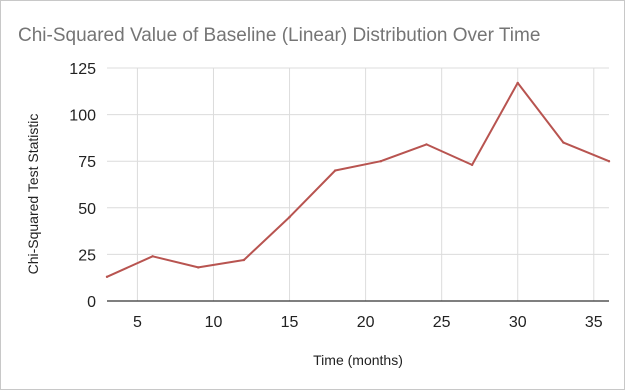 The height and width of the screenshot is (390, 625). What do you see at coordinates (87, 162) in the screenshot?
I see `y-tick-label: 75` at bounding box center [87, 162].